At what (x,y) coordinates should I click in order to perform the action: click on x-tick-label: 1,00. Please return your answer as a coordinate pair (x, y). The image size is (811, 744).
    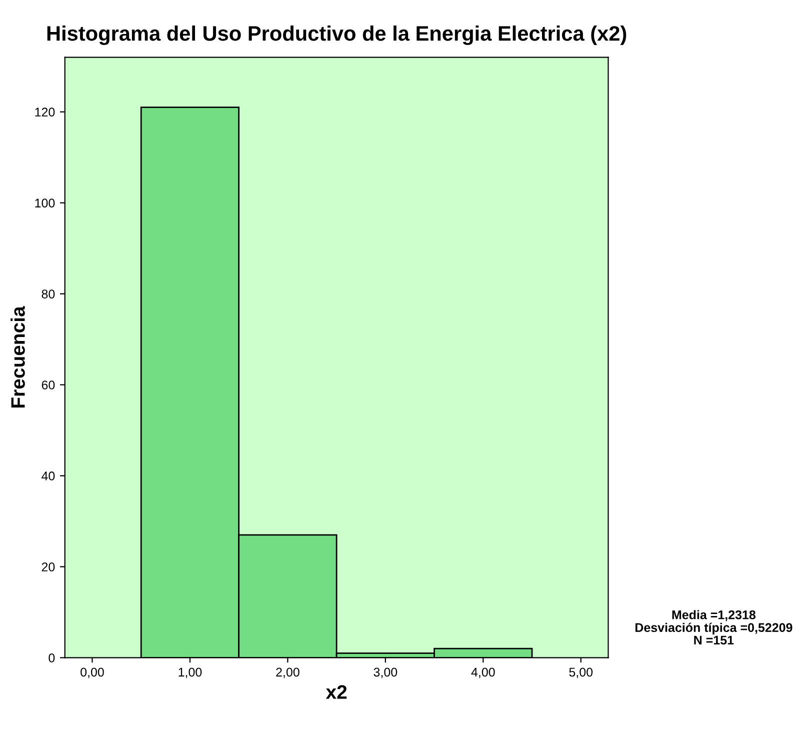
    Looking at the image, I should click on (190, 673).